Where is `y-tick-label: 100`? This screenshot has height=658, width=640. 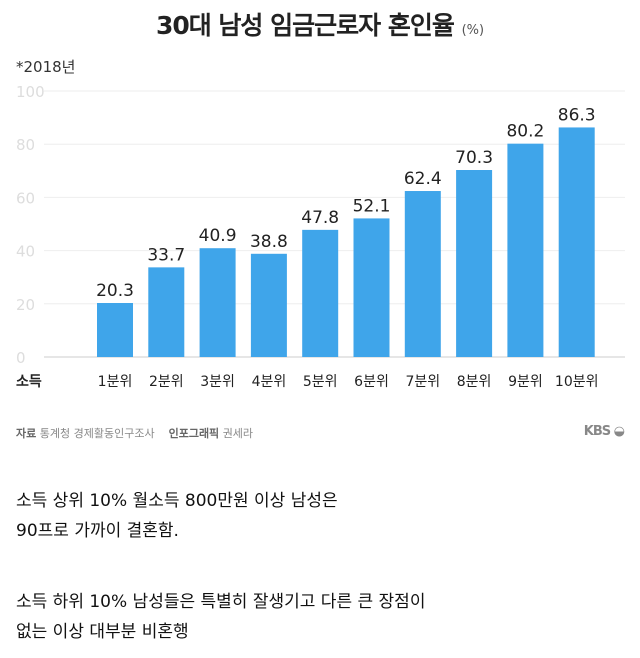
y-tick-label: 100 is located at coordinates (30, 92).